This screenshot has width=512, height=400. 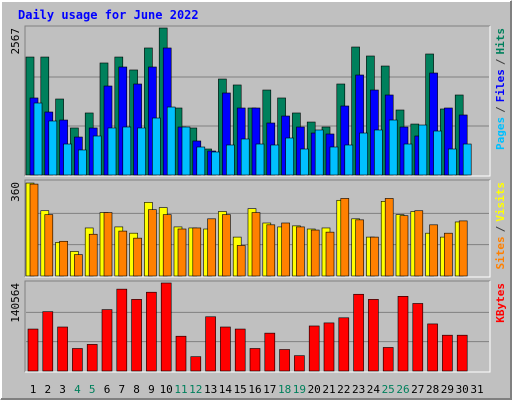 What do you see at coordinates (180, 389) in the screenshot?
I see `x-tick-label: 11` at bounding box center [180, 389].